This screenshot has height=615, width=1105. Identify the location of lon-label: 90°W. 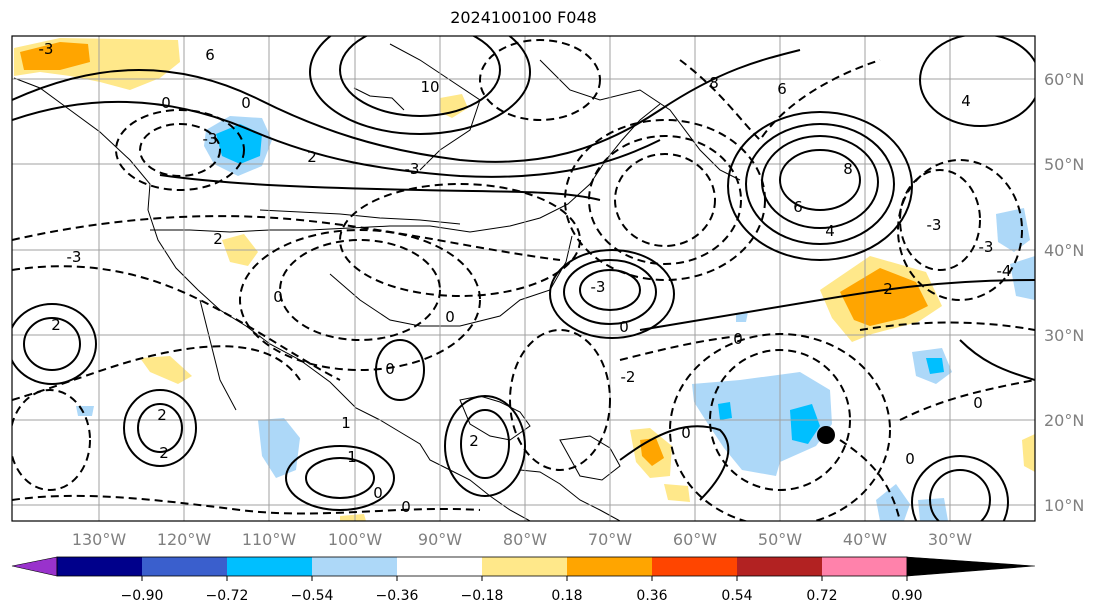
(440, 539).